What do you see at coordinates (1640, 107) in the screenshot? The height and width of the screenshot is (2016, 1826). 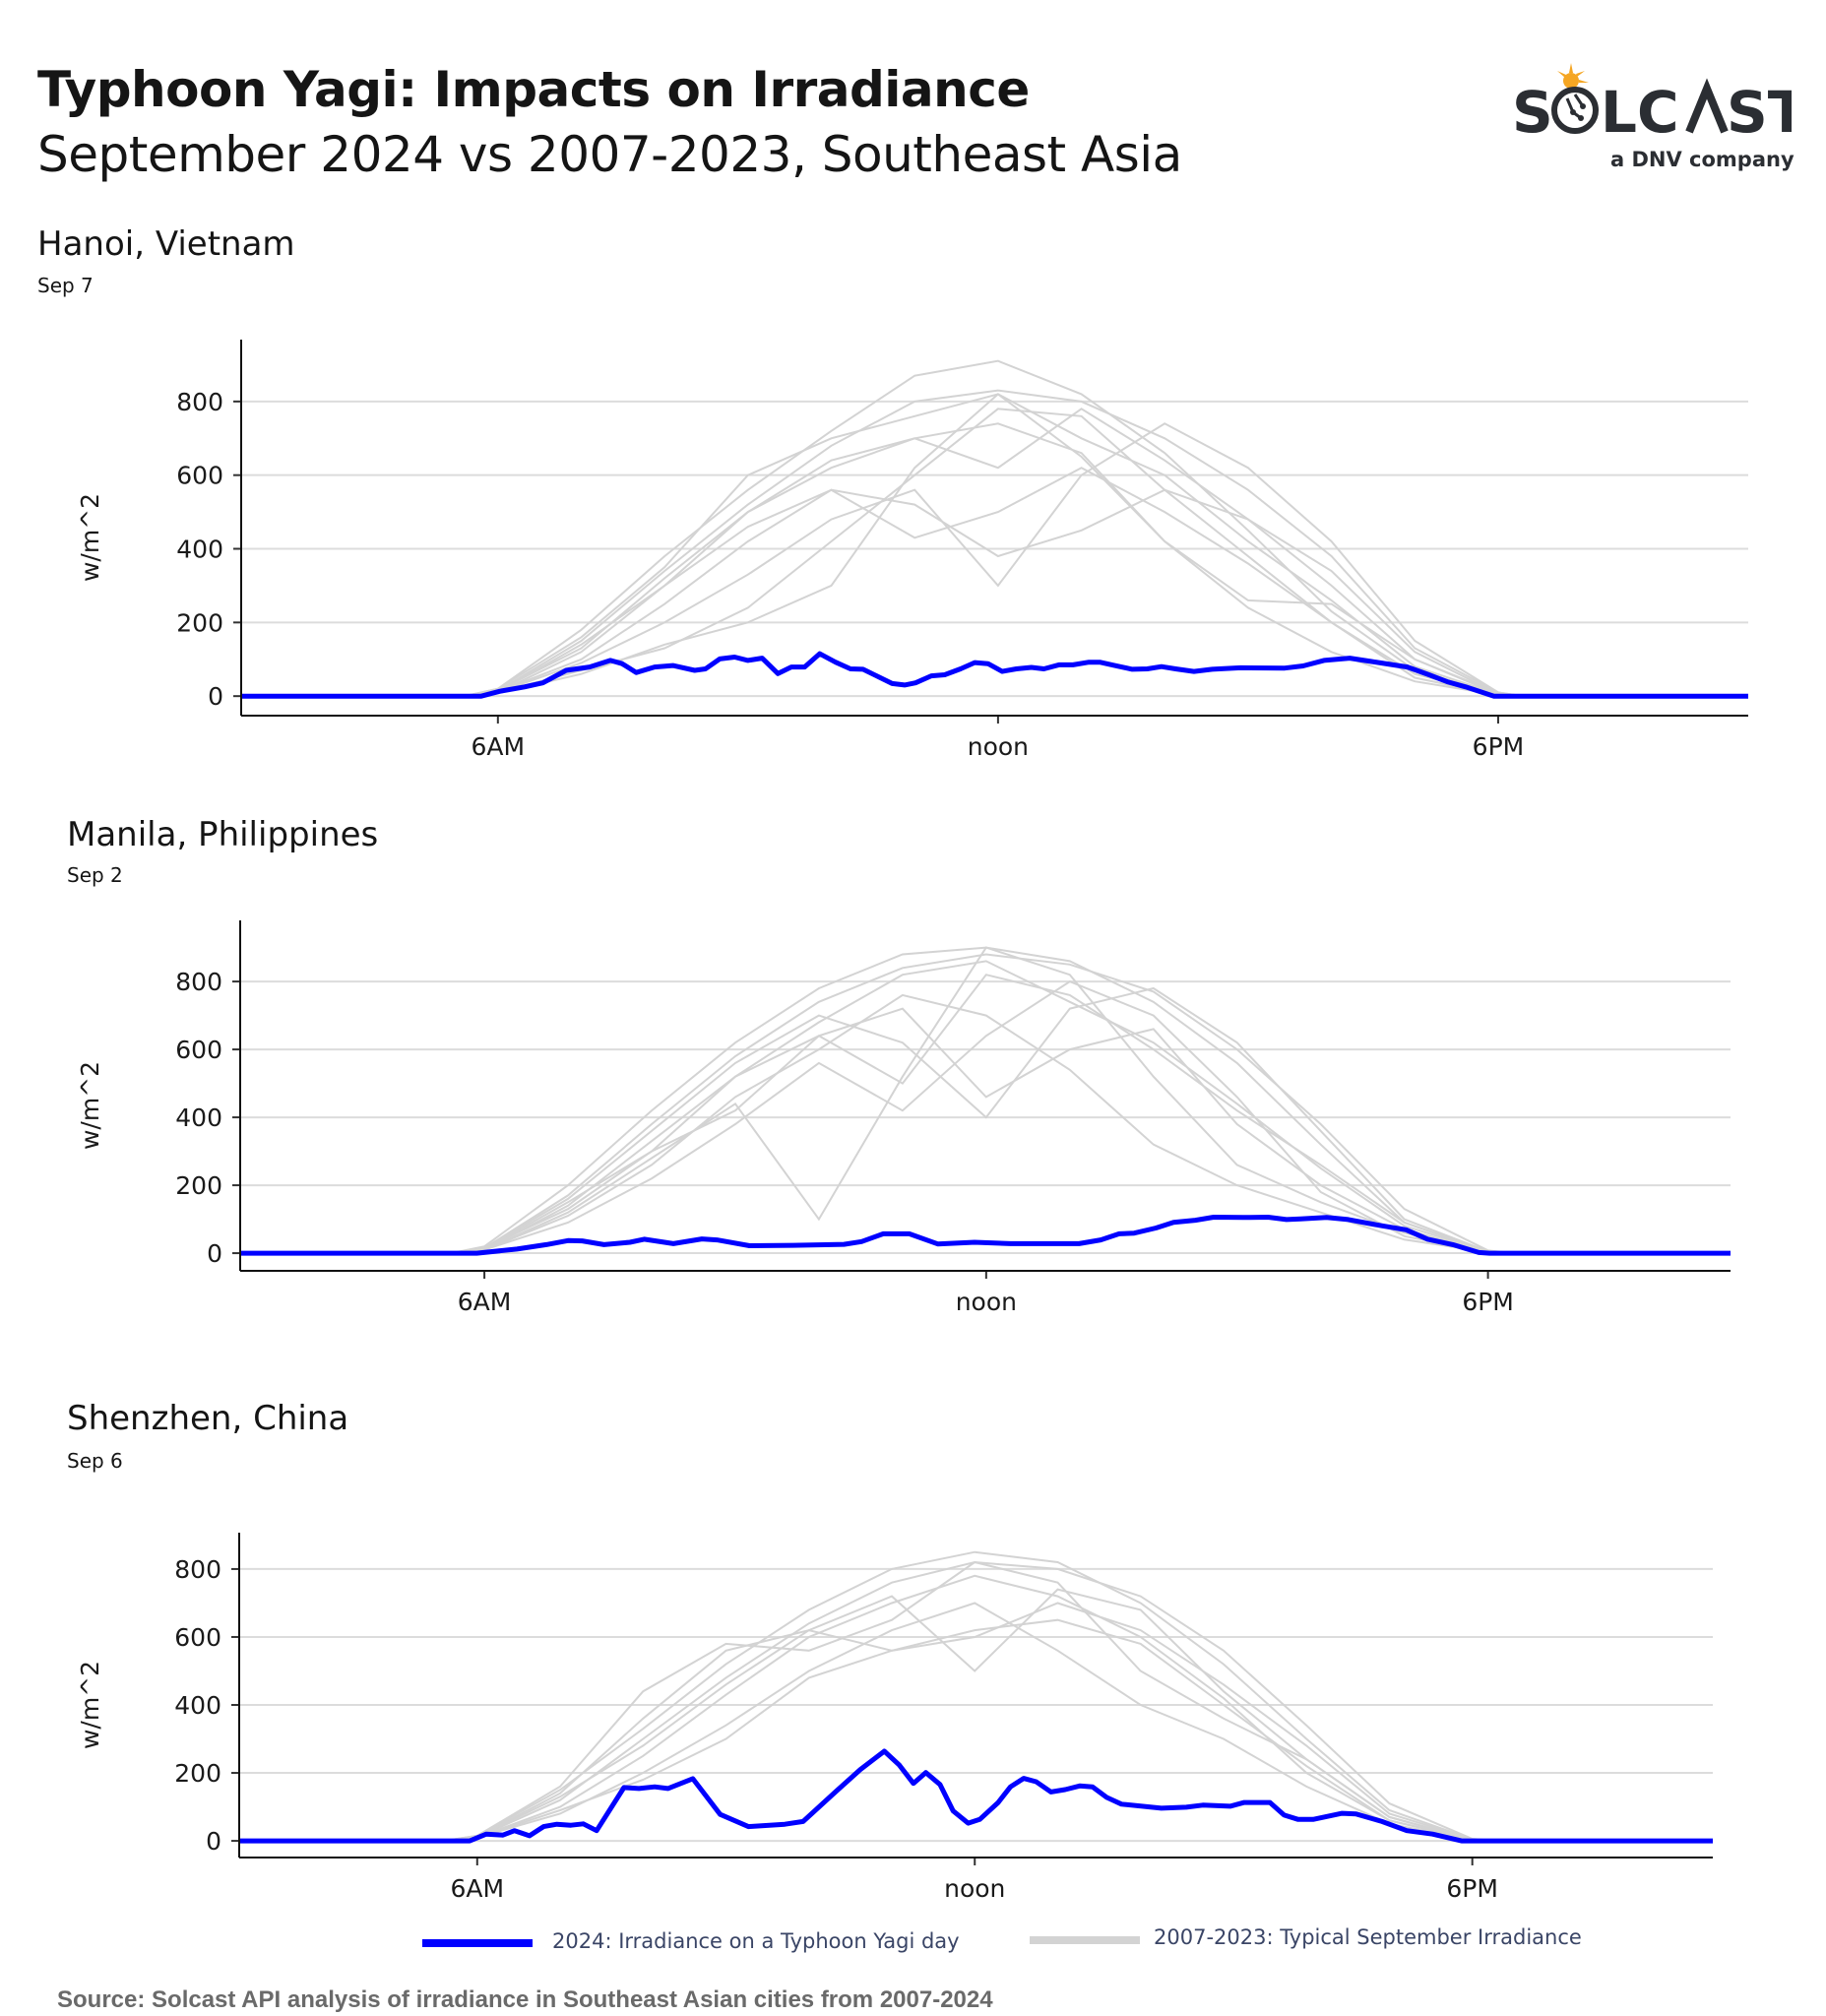 I see `svg-text: LC` at bounding box center [1640, 107].